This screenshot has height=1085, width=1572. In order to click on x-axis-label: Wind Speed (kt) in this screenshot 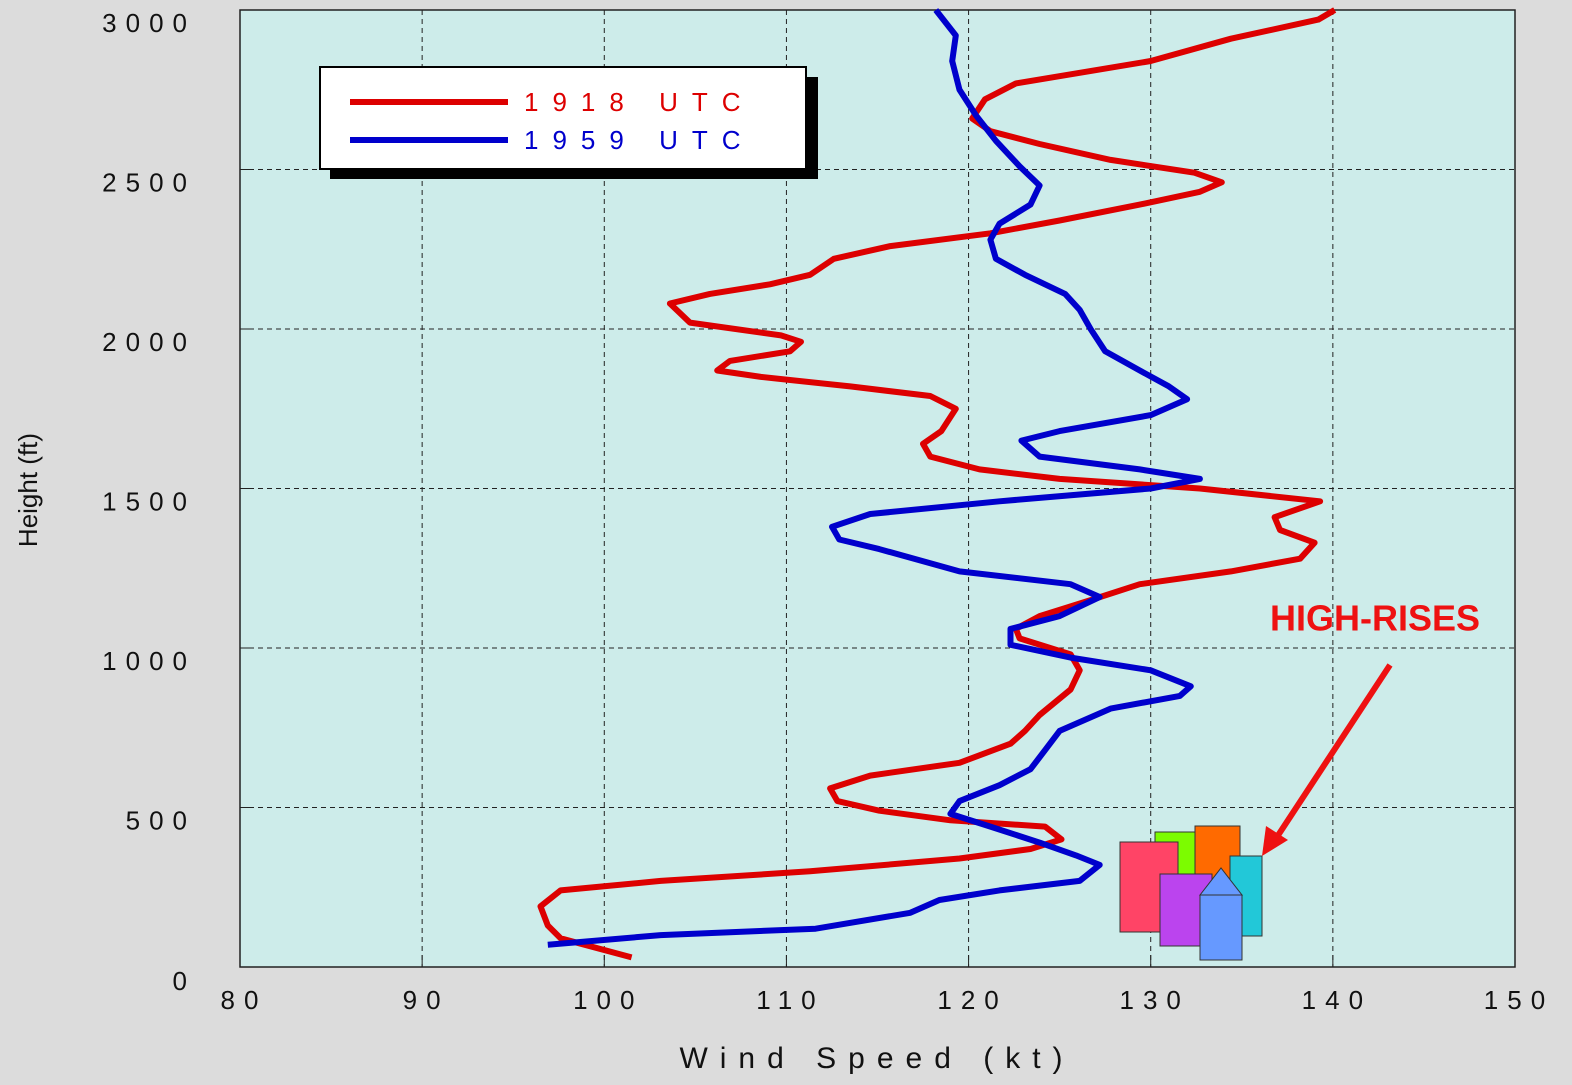, I will do `click(876, 1058)`.